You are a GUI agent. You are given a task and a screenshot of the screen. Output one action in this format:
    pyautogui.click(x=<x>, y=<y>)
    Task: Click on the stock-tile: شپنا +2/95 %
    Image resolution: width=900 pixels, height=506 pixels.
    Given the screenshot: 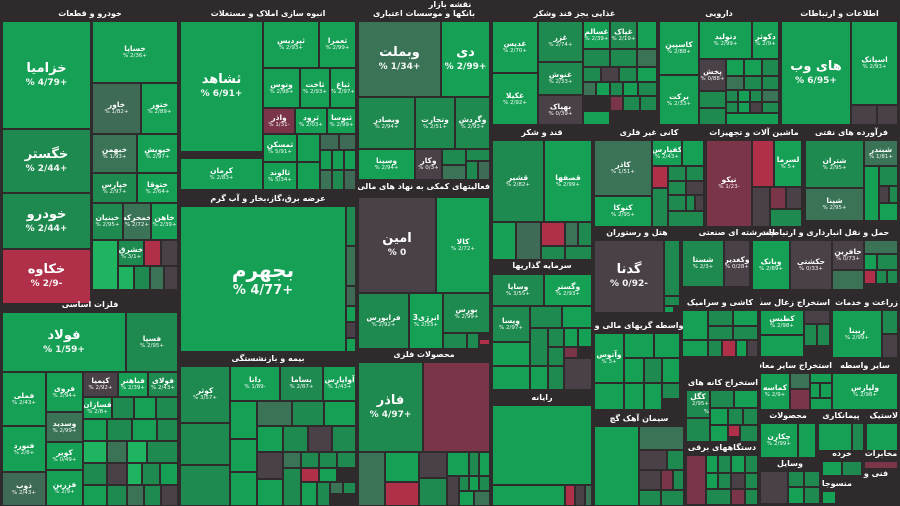 What is the action you would take?
    pyautogui.click(x=834, y=204)
    